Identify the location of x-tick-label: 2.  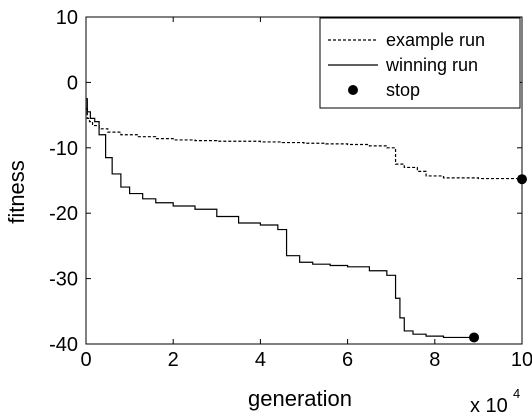
(173, 360).